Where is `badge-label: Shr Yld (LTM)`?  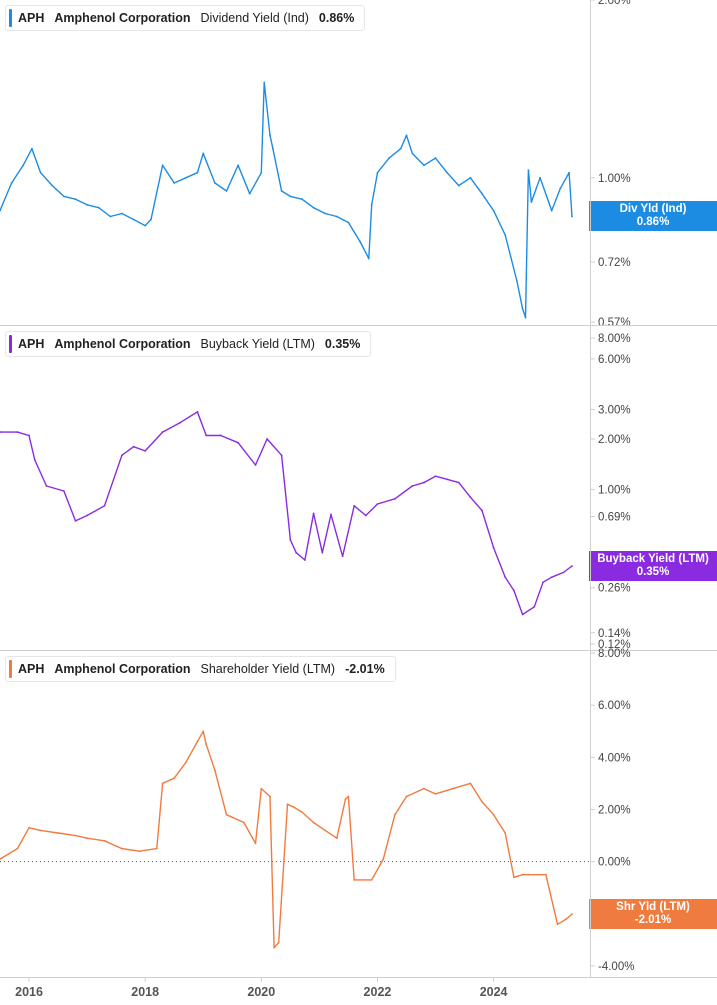
badge-label: Shr Yld (LTM) is located at coordinates (653, 907).